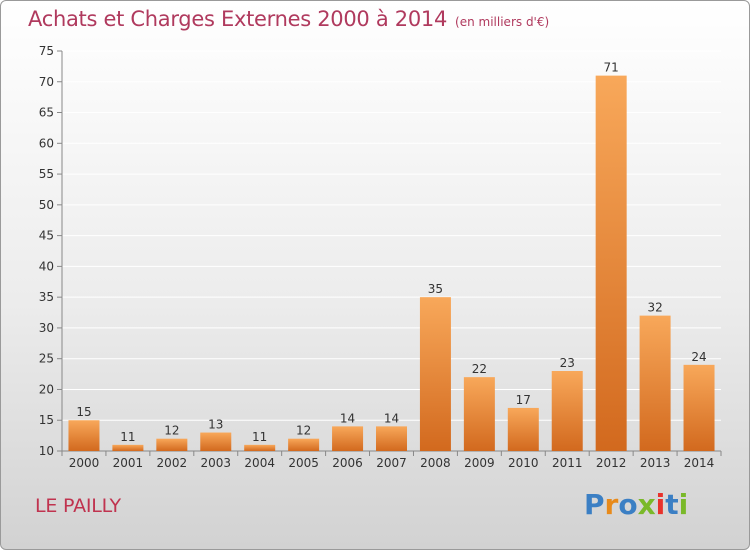 Image resolution: width=750 pixels, height=550 pixels. Describe the element at coordinates (699, 407) in the screenshot. I see `bar-2014` at that location.